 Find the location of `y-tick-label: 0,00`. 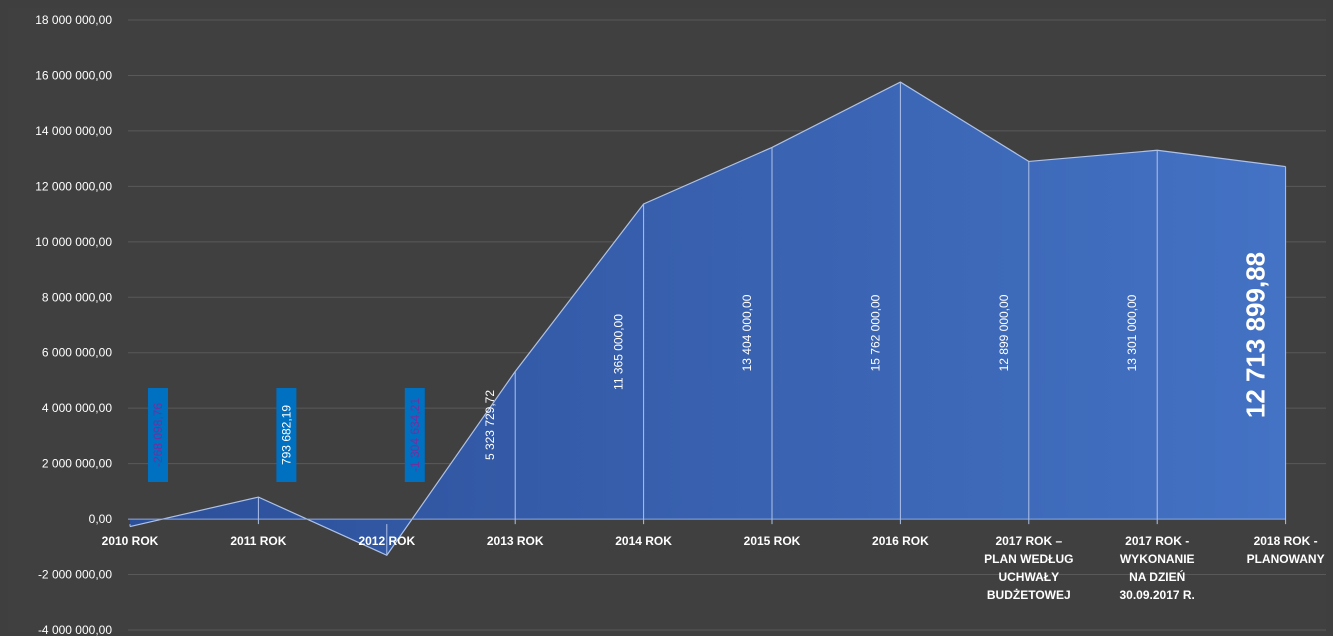

y-tick-label: 0,00 is located at coordinates (101, 519).